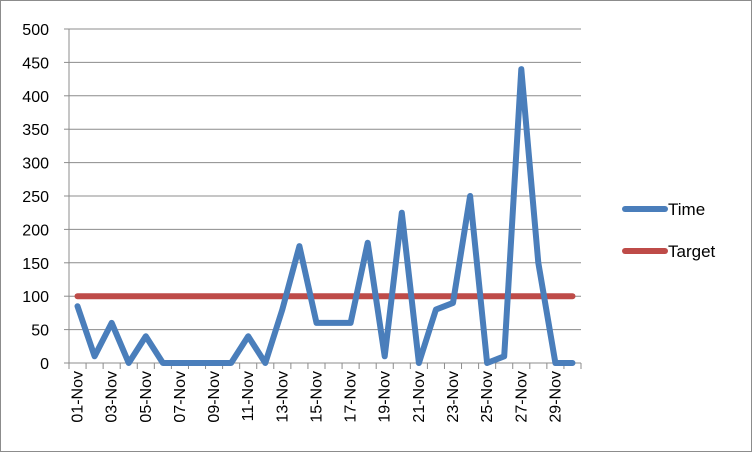  Describe the element at coordinates (112, 397) in the screenshot. I see `x-tick-label: 03-Nov` at that location.